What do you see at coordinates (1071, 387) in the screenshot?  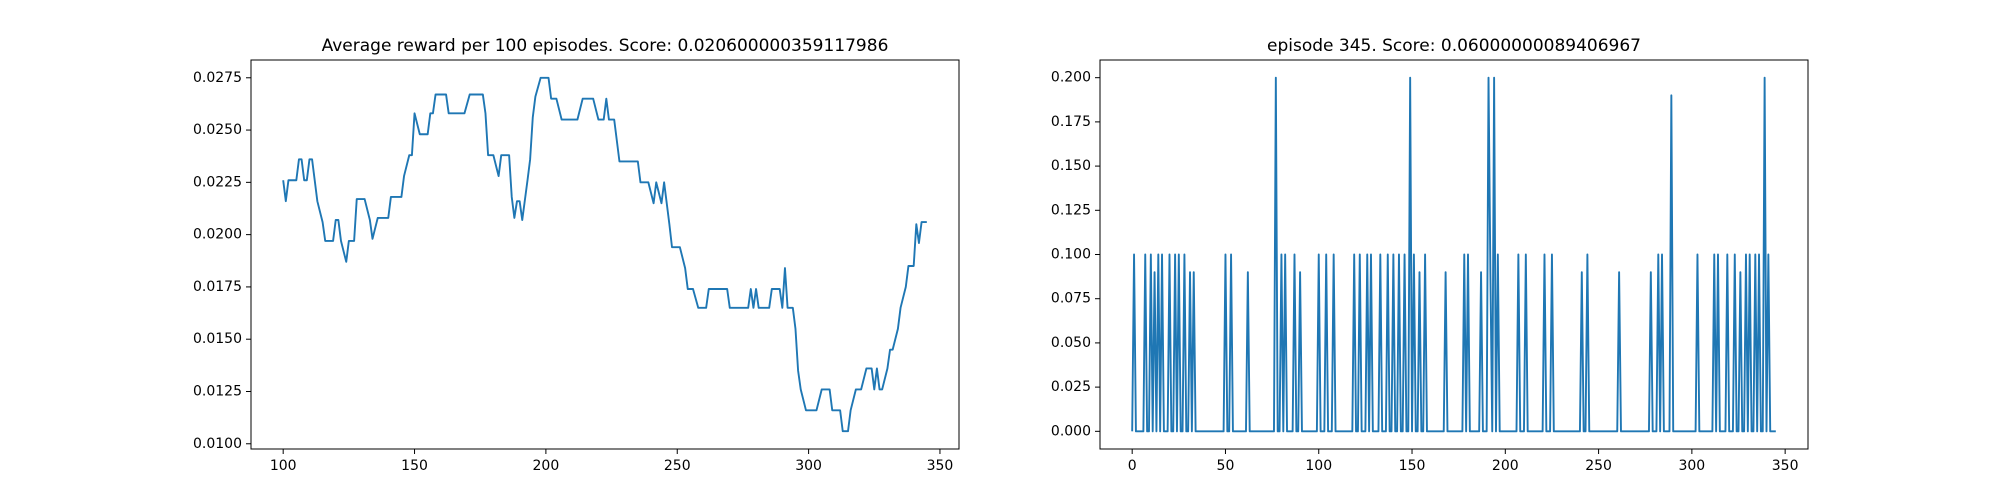 I see `y-tick-label: 0.025` at bounding box center [1071, 387].